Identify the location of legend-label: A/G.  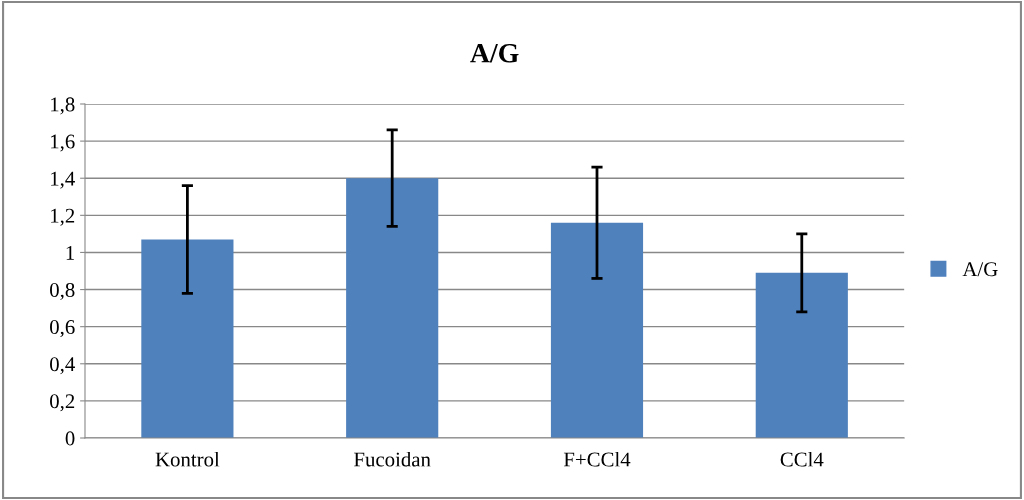
(980, 269).